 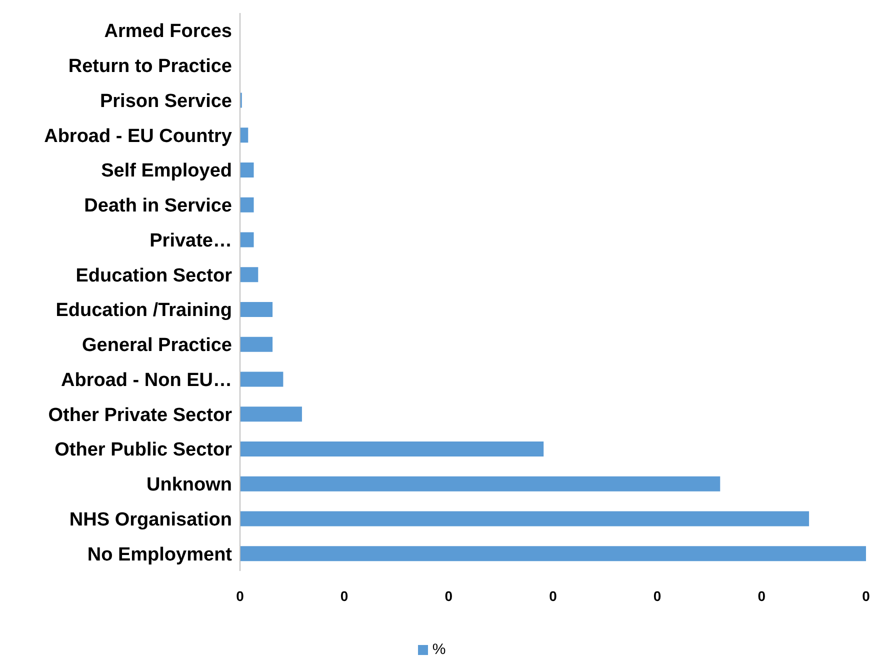 What do you see at coordinates (189, 485) in the screenshot?
I see `y-tick-label: Unknown` at bounding box center [189, 485].